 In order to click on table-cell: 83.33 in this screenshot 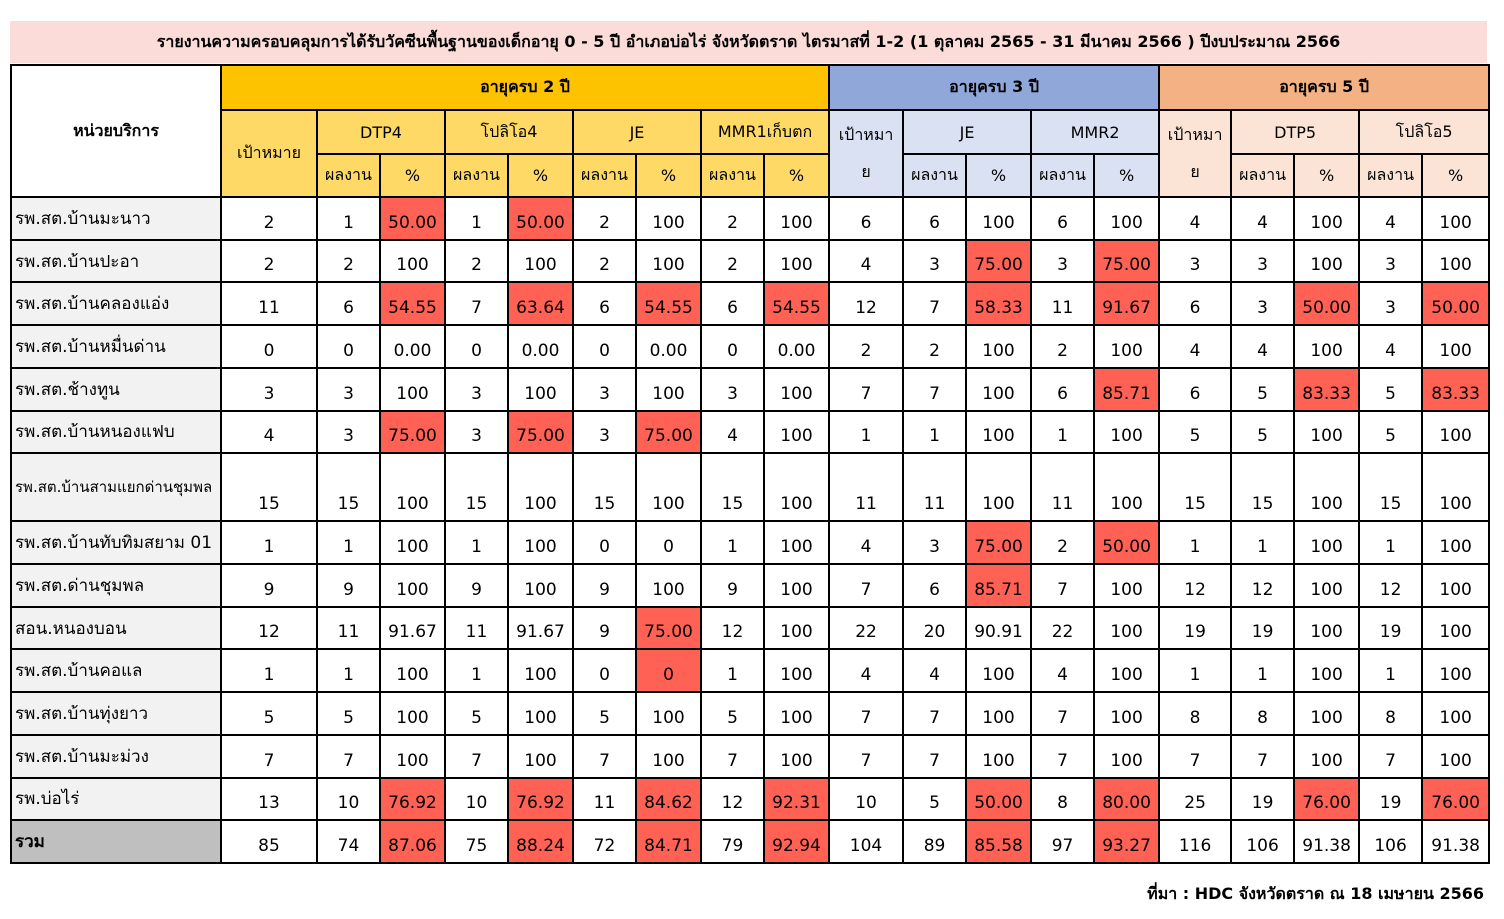, I will do `click(1456, 389)`.